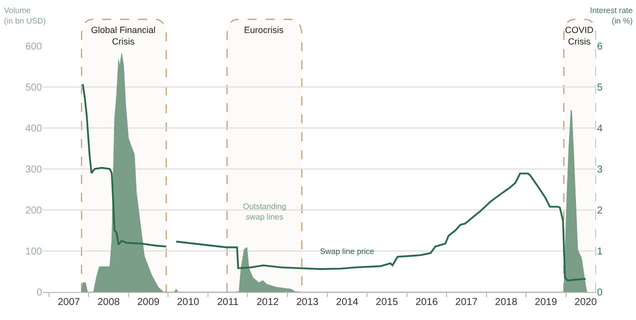 The height and width of the screenshot is (320, 636). Describe the element at coordinates (33, 211) in the screenshot. I see `y-tick-label: 200` at that location.